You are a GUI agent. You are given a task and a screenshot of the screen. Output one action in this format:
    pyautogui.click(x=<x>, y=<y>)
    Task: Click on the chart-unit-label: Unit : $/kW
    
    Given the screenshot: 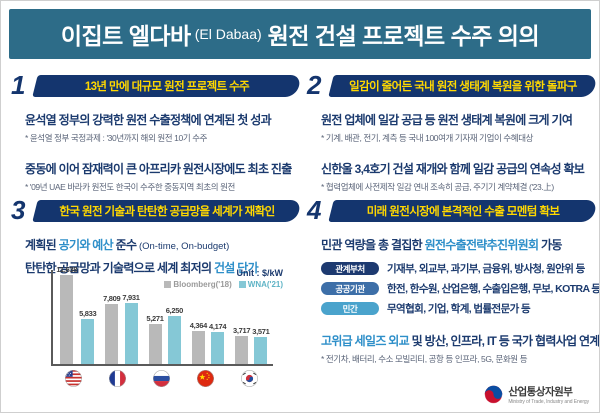 What is the action you would take?
    pyautogui.click(x=260, y=273)
    